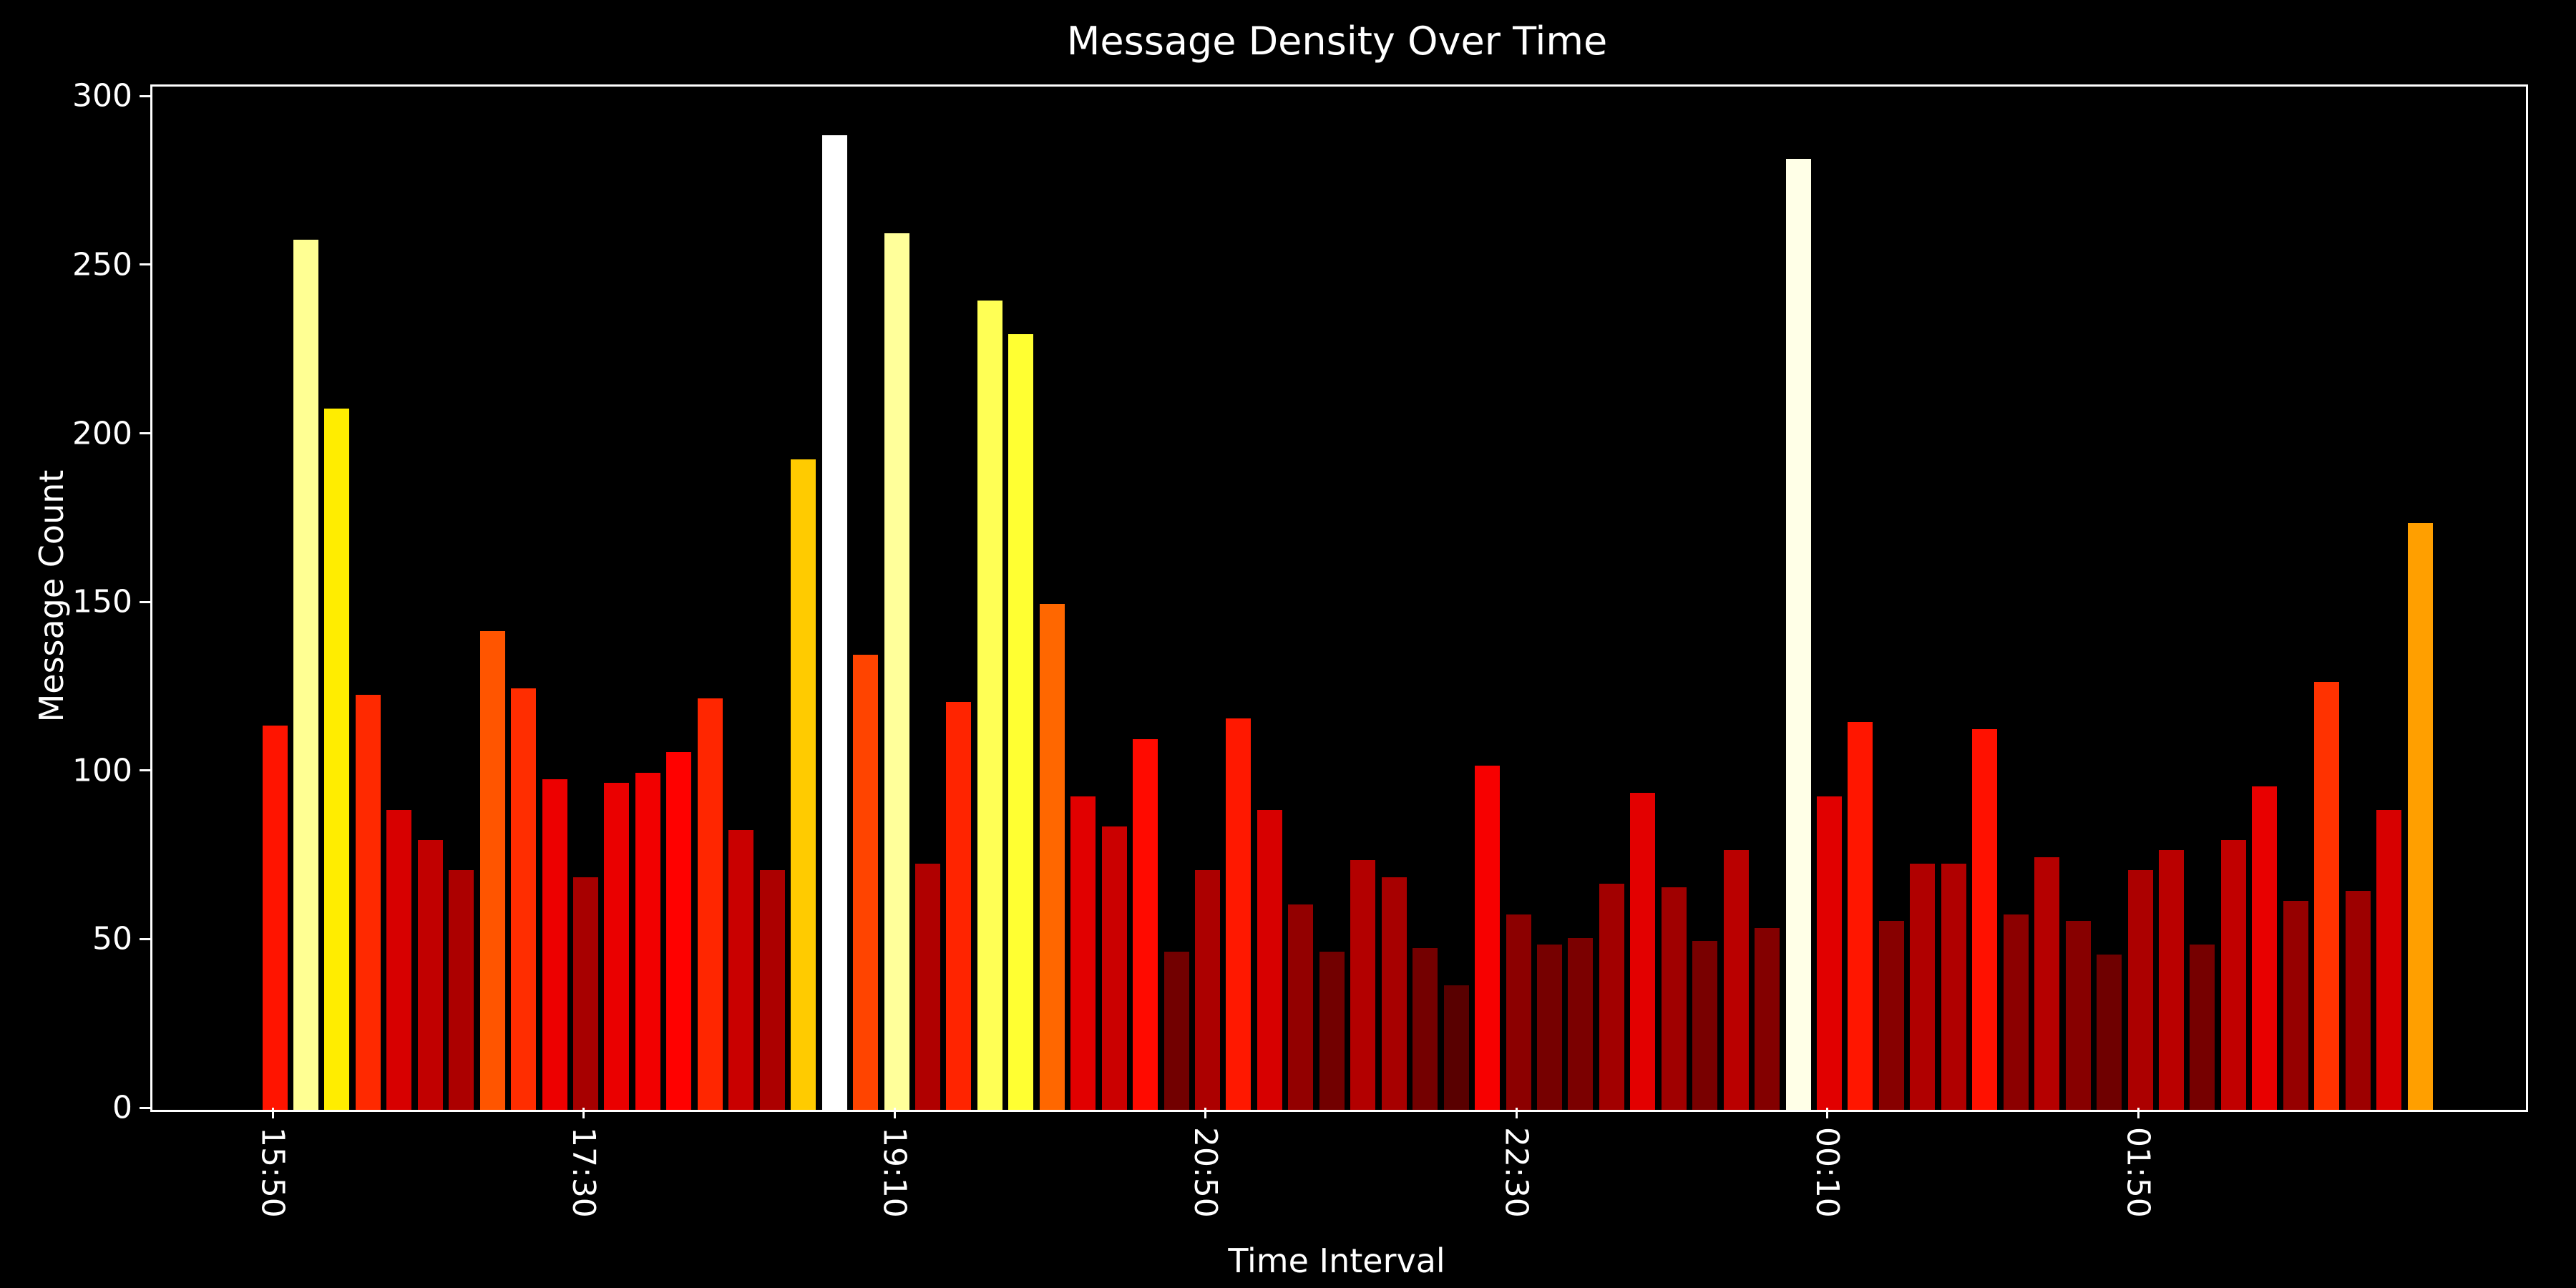  I want to click on y-tick-label: 300, so click(102, 95).